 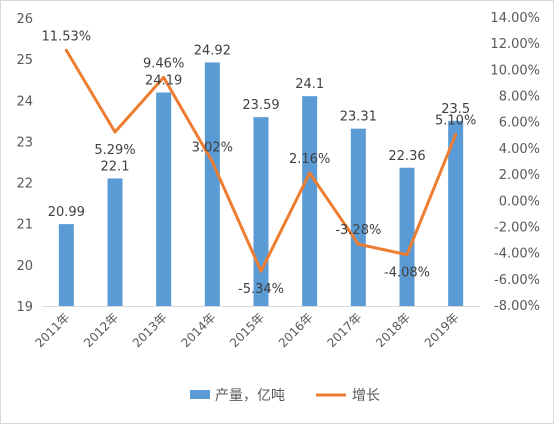 What do you see at coordinates (24, 163) in the screenshot?
I see `left-axis-ticks: 19 20 21 22 23 24 25 26` at bounding box center [24, 163].